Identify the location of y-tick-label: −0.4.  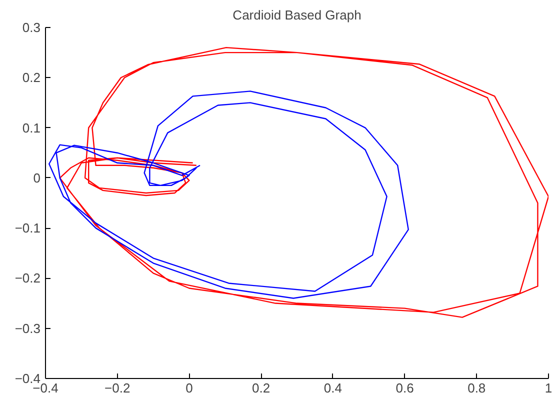
(27, 378).